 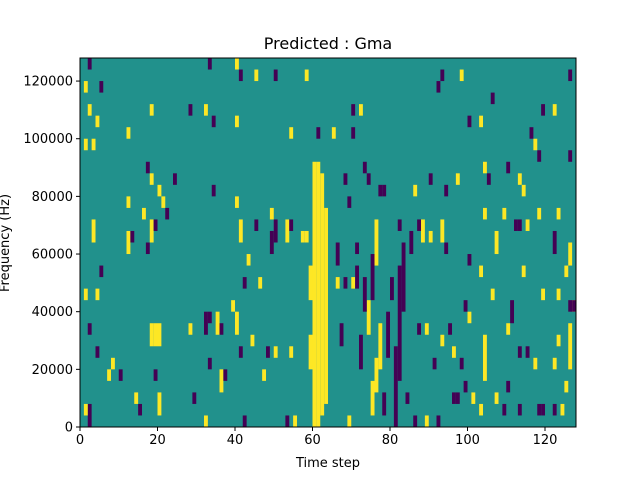 I want to click on y-tick-label: 20000, so click(x=52, y=370).